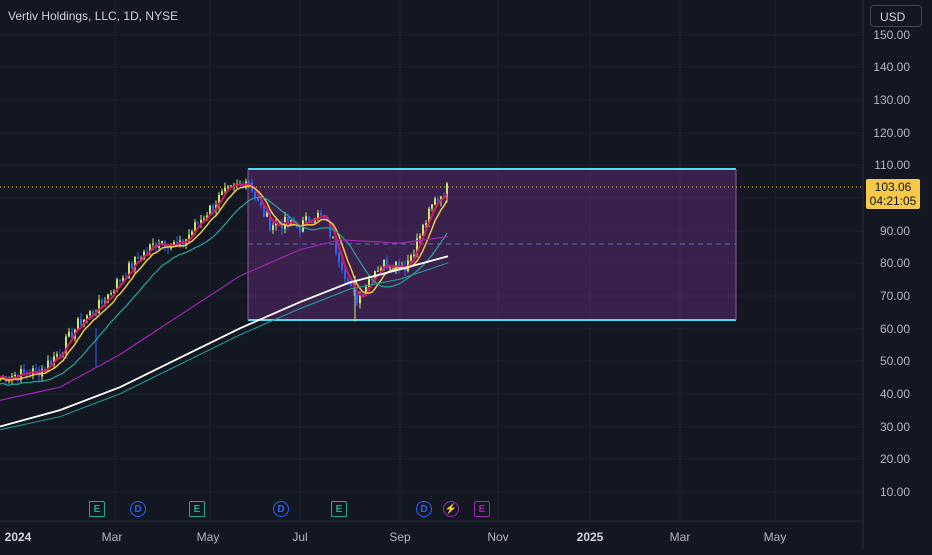  I want to click on upcoming-earnings-icon: E, so click(482, 509).